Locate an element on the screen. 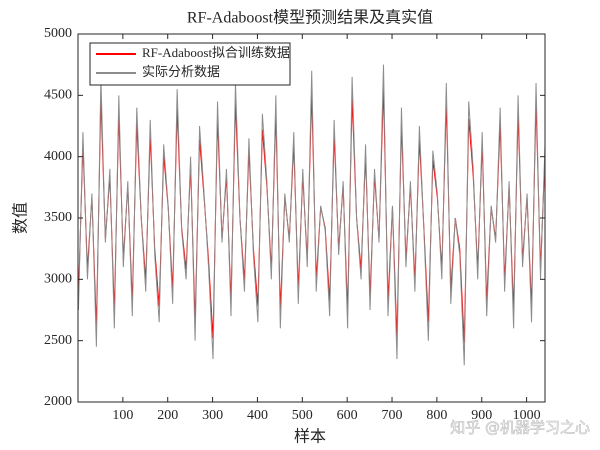 This screenshot has height=450, width=600. x-tick-label: 500 is located at coordinates (302, 415).